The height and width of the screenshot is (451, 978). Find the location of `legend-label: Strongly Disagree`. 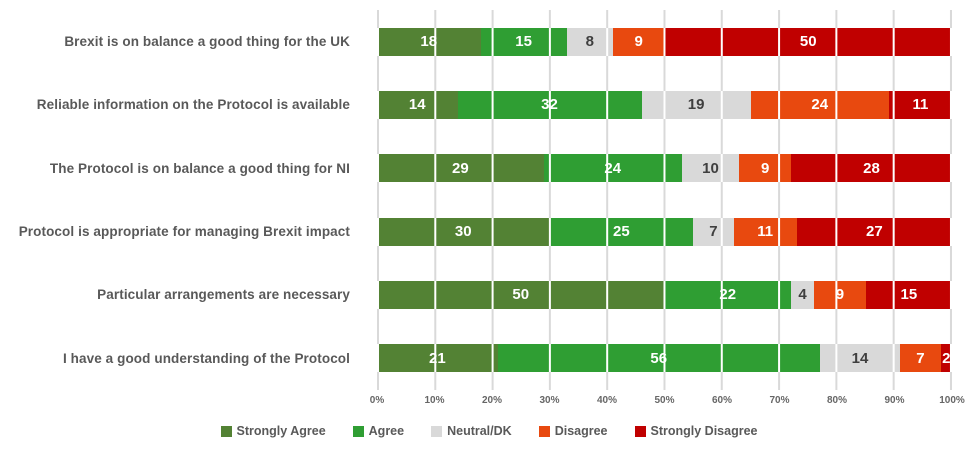

legend-label: Strongly Disagree is located at coordinates (704, 431).